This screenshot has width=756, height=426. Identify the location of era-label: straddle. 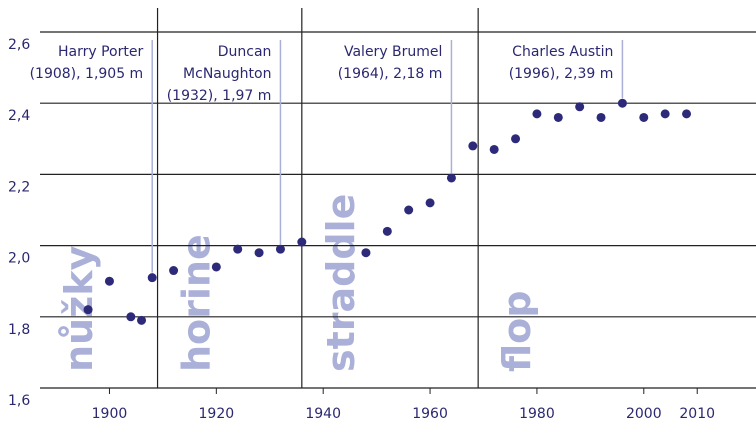
(341, 283).